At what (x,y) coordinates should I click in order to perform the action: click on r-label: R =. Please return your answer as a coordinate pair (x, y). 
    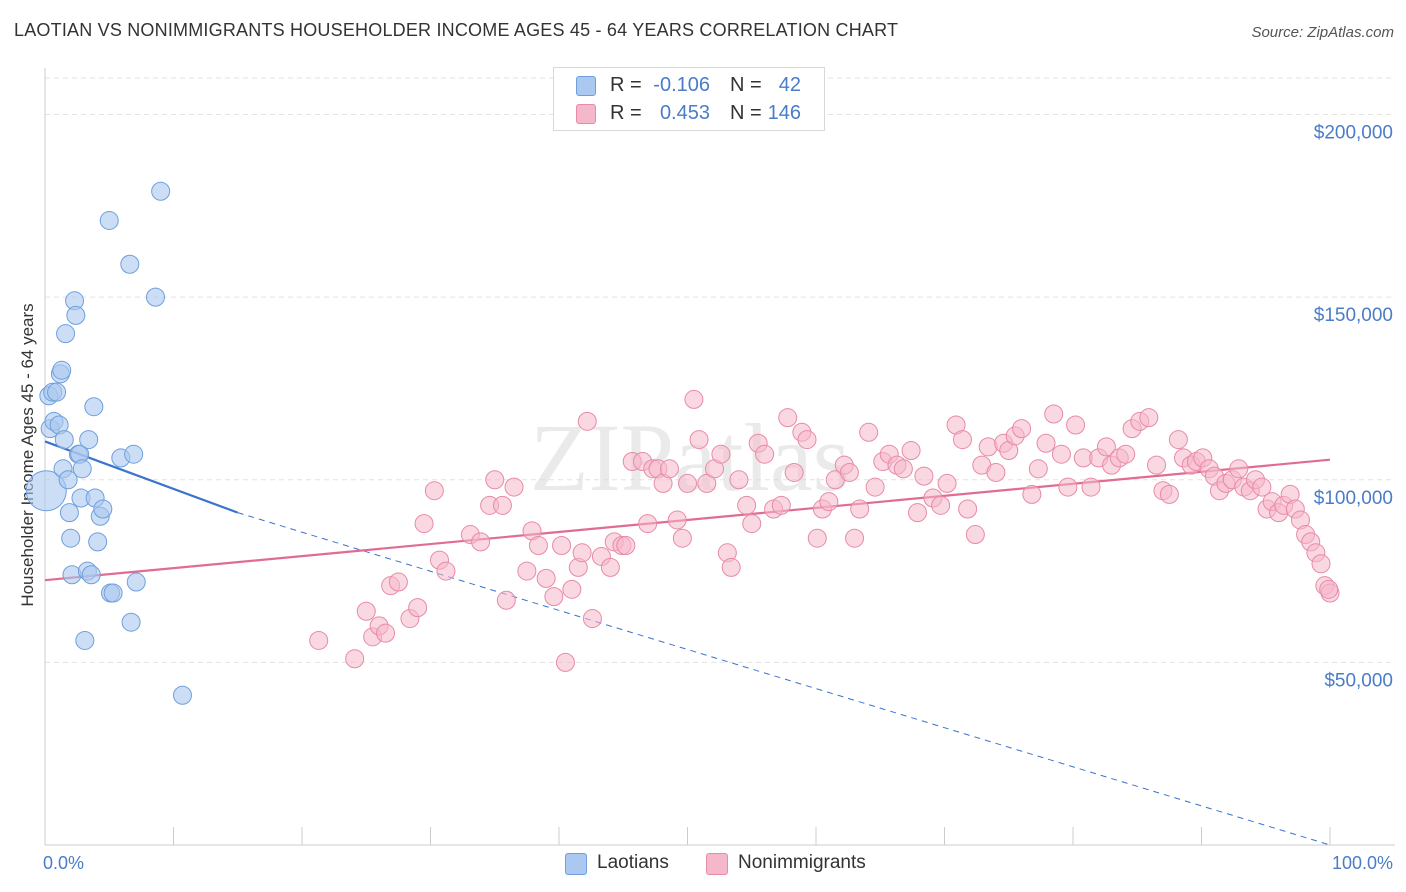
    Looking at the image, I should click on (626, 113).